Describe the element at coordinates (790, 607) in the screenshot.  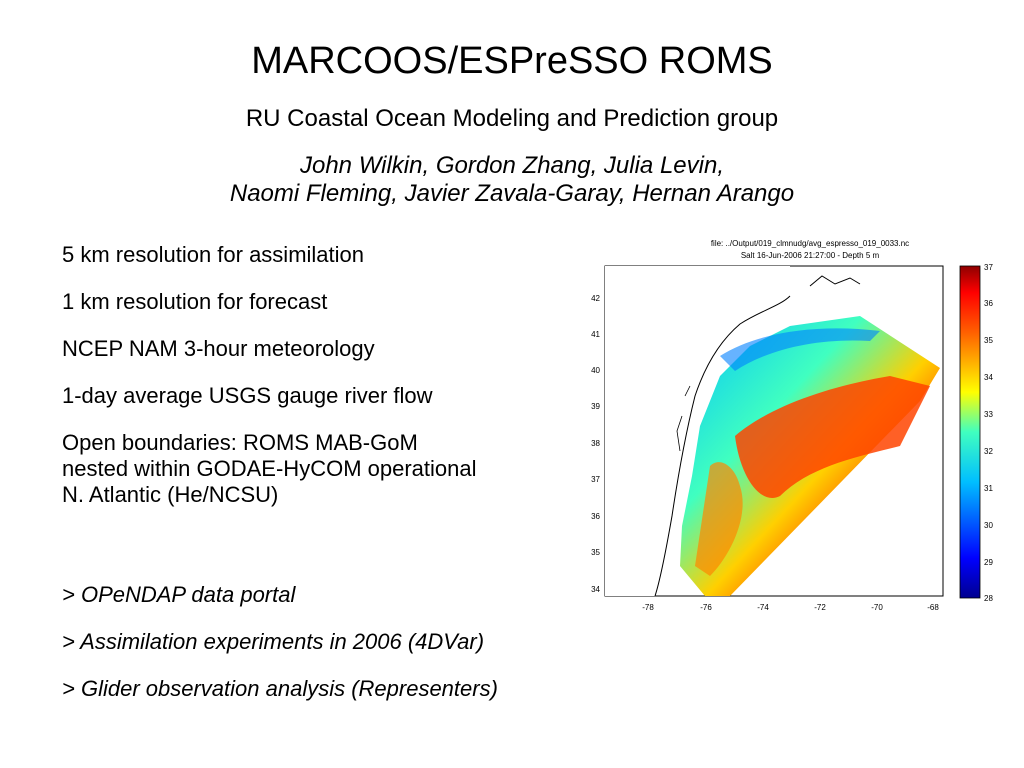
I see `x-axis-ticks: -78 -76 -74 -72 -70 -68` at that location.